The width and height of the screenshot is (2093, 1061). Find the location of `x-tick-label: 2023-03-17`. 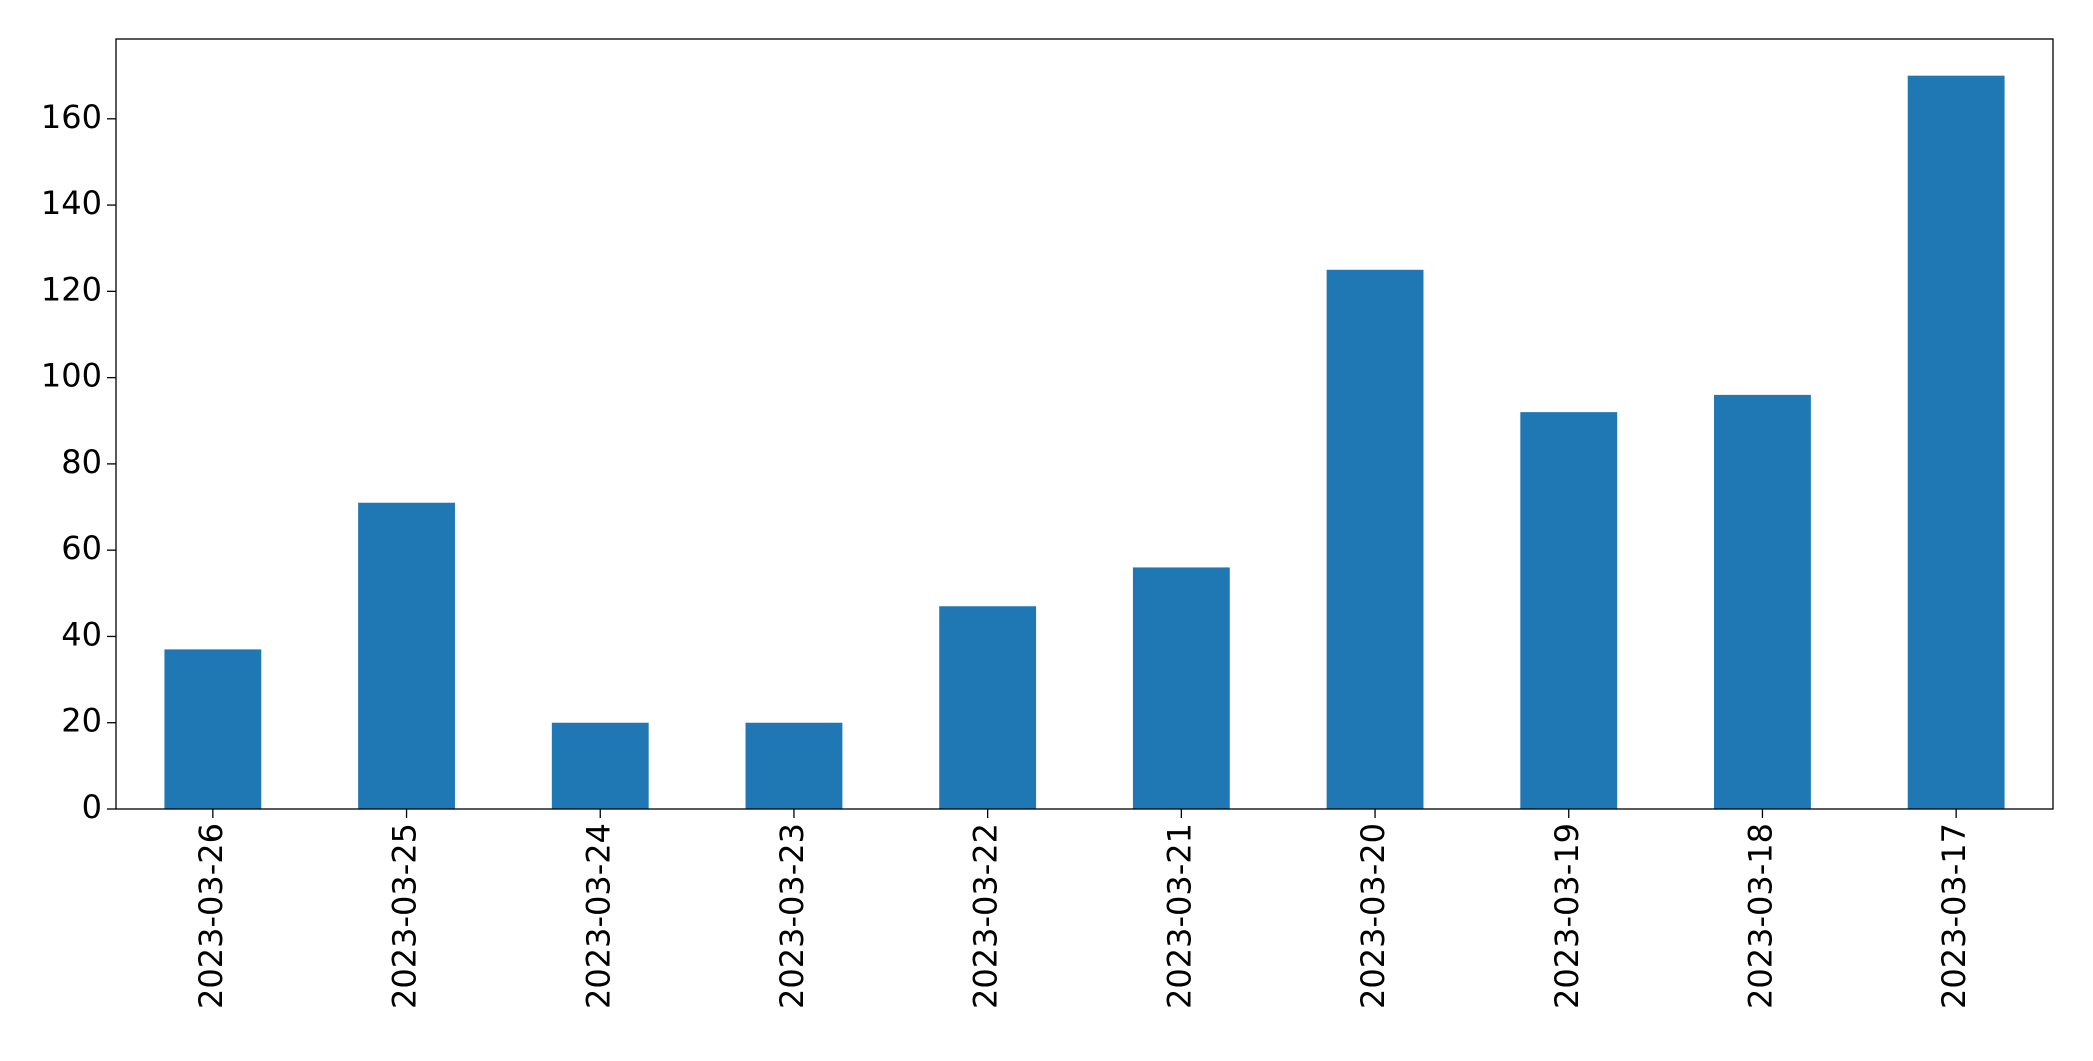

x-tick-label: 2023-03-17 is located at coordinates (1954, 916).